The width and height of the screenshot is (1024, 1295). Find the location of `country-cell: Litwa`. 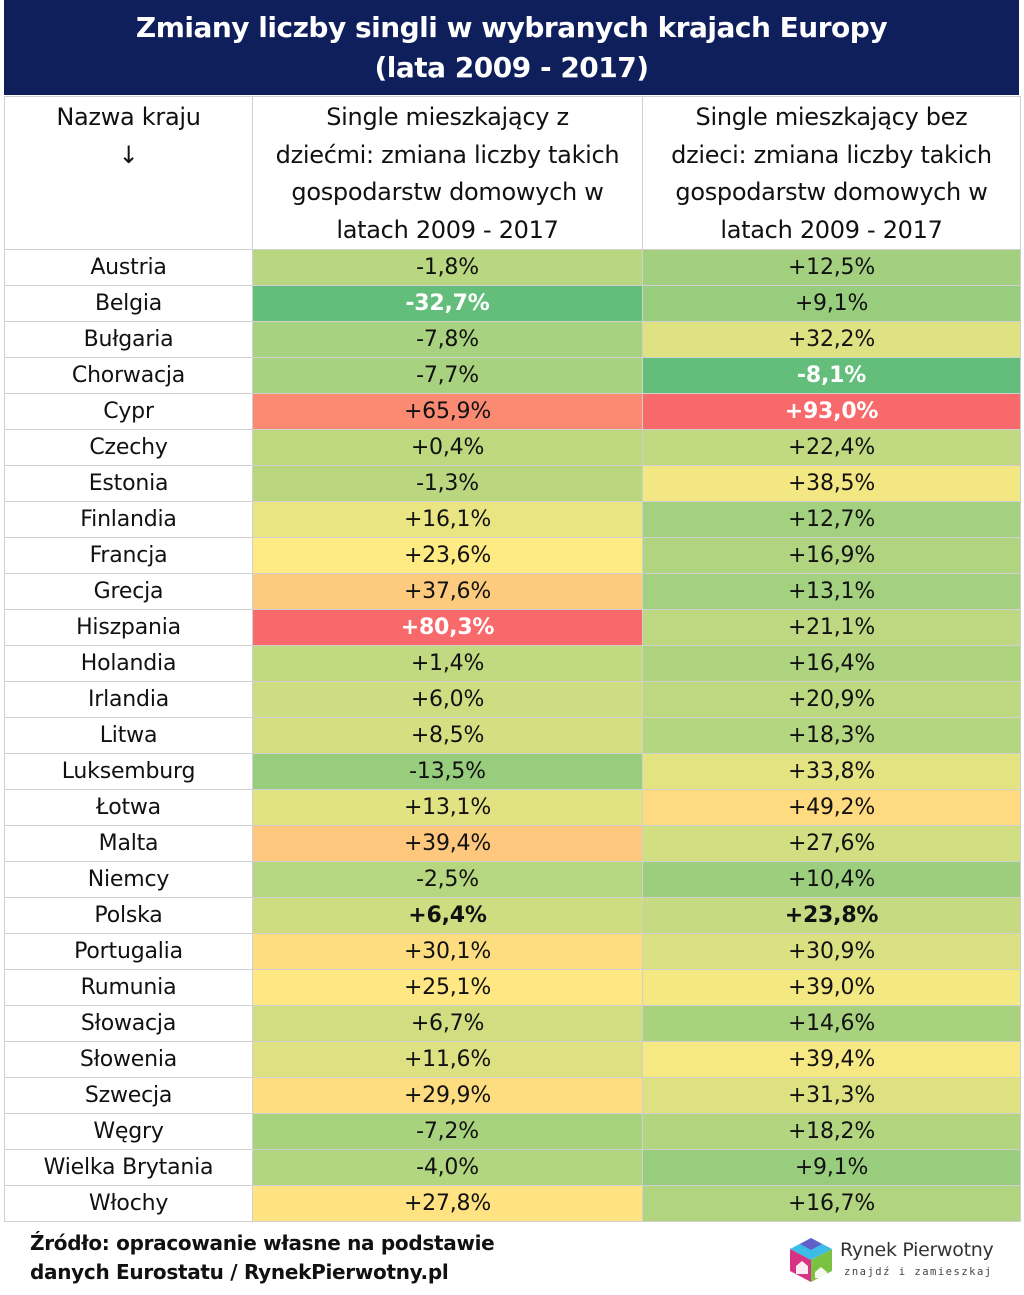

country-cell: Litwa is located at coordinates (128, 735).